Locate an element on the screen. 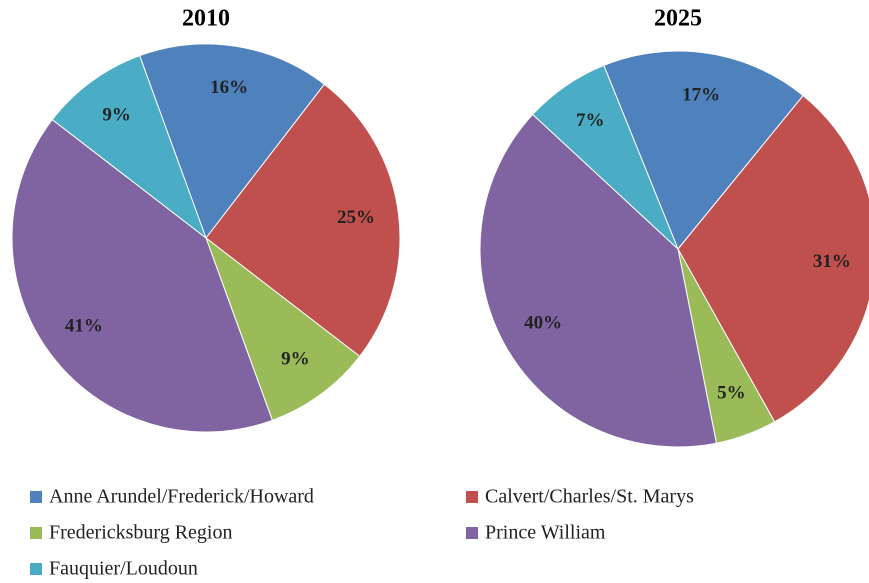 The image size is (869, 583). data-label: 25% is located at coordinates (356, 217).